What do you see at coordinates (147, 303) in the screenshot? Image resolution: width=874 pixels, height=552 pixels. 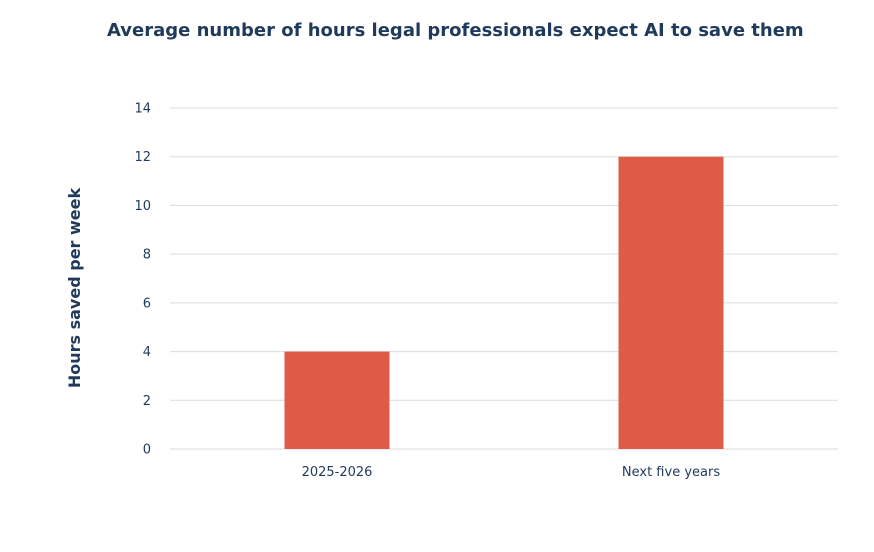 I see `y-tick-label: 6` at bounding box center [147, 303].